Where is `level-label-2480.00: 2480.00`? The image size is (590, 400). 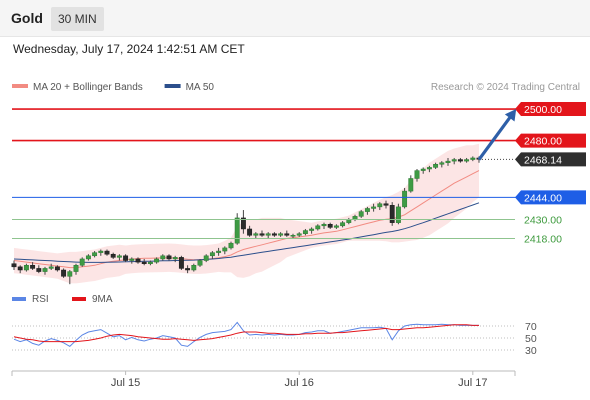 level-label-2480.00: 2480.00 is located at coordinates (543, 142).